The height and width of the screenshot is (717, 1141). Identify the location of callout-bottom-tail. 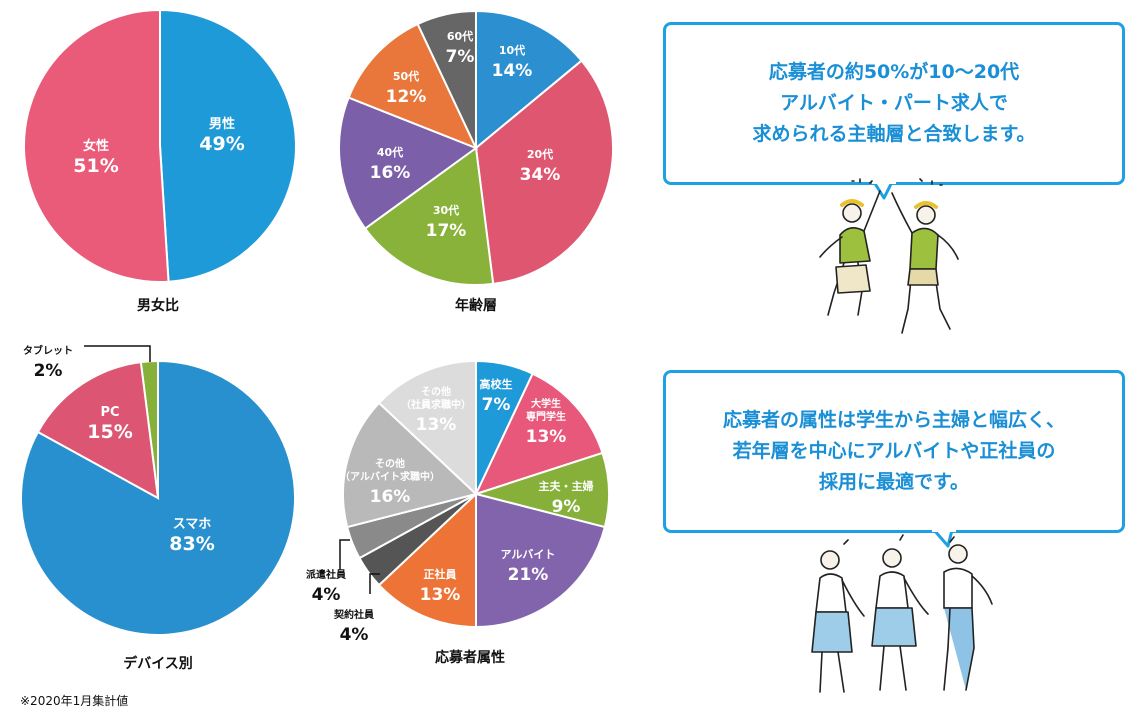
(944, 538).